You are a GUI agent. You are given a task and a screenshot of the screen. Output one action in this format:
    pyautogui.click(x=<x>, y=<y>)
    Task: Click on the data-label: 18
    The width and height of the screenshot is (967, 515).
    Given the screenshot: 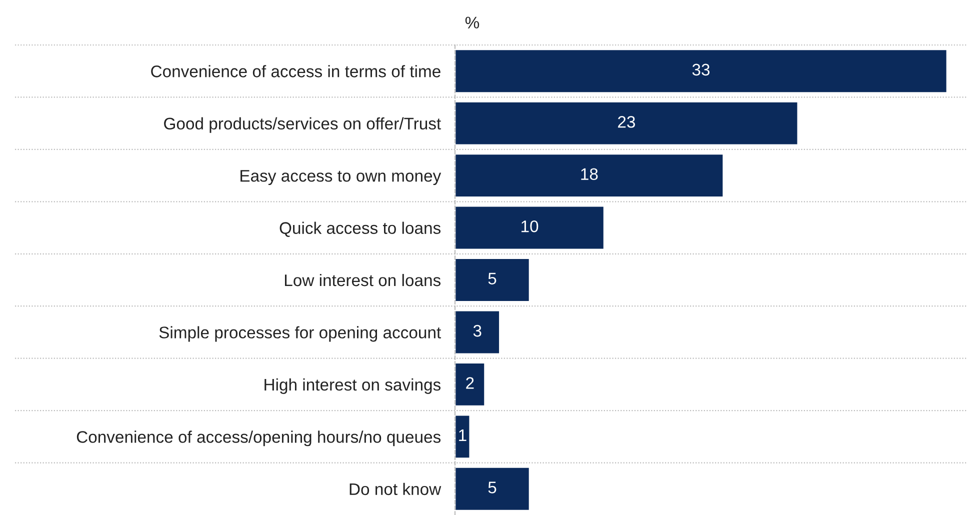 What is the action you would take?
    pyautogui.click(x=589, y=174)
    